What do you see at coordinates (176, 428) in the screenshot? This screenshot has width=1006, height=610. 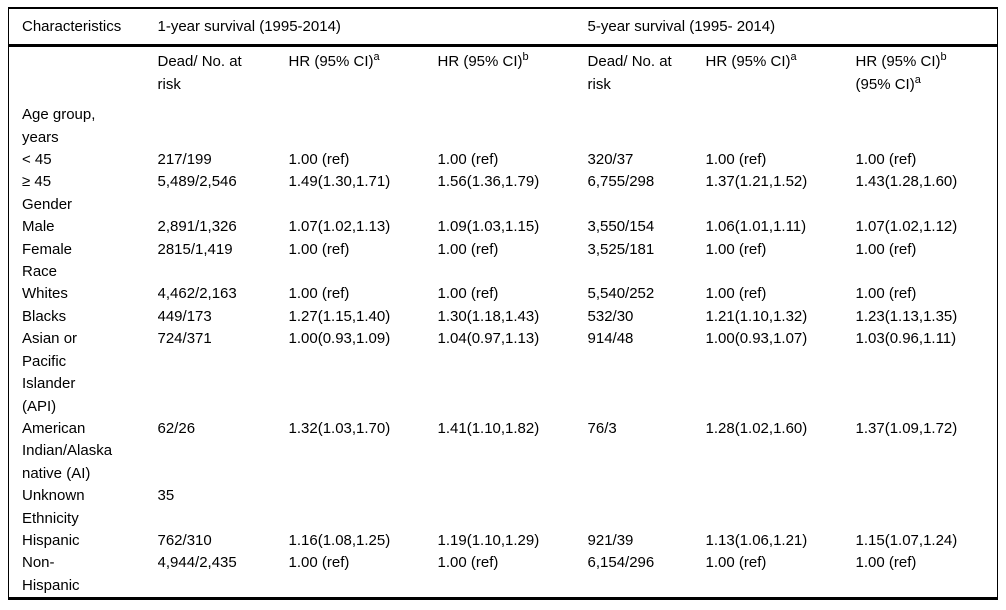 I see `cell-dead-risk-1yr: 62/26` at bounding box center [176, 428].